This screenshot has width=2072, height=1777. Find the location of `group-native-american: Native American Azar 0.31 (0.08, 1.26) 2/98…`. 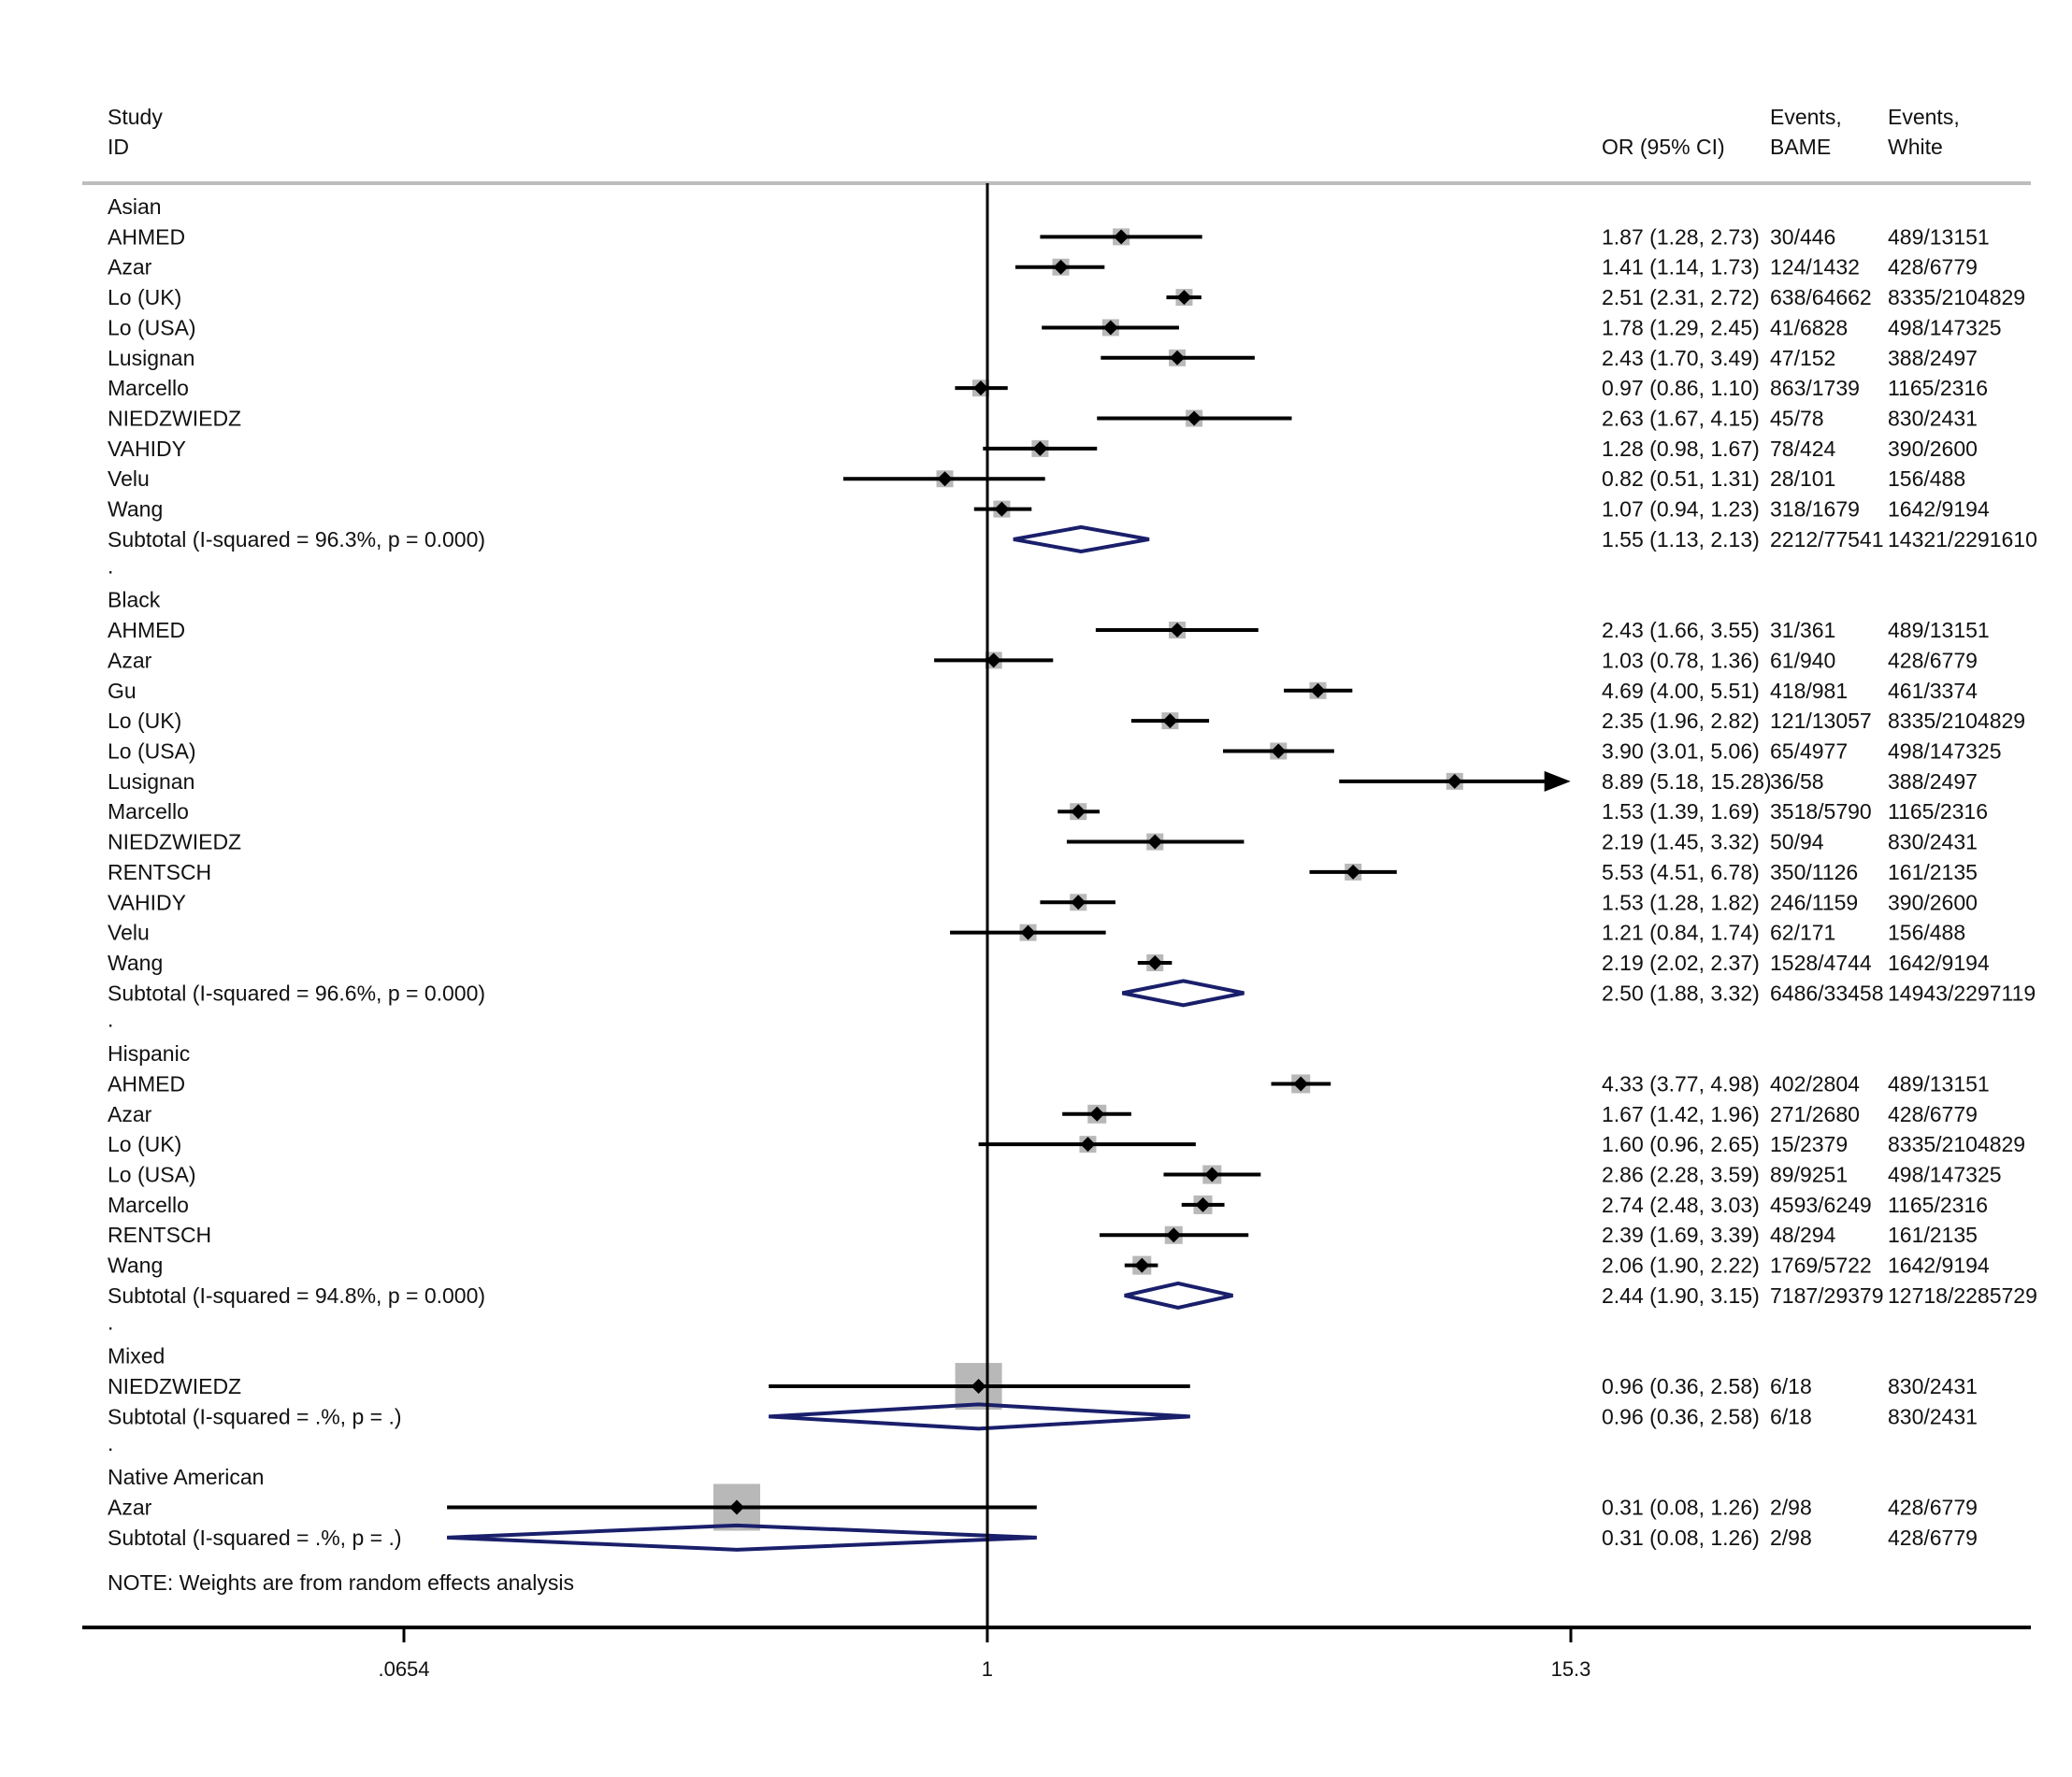

group-native-american: Native American Azar 0.31 (0.08, 1.26) 2/98… is located at coordinates (1043, 1508).